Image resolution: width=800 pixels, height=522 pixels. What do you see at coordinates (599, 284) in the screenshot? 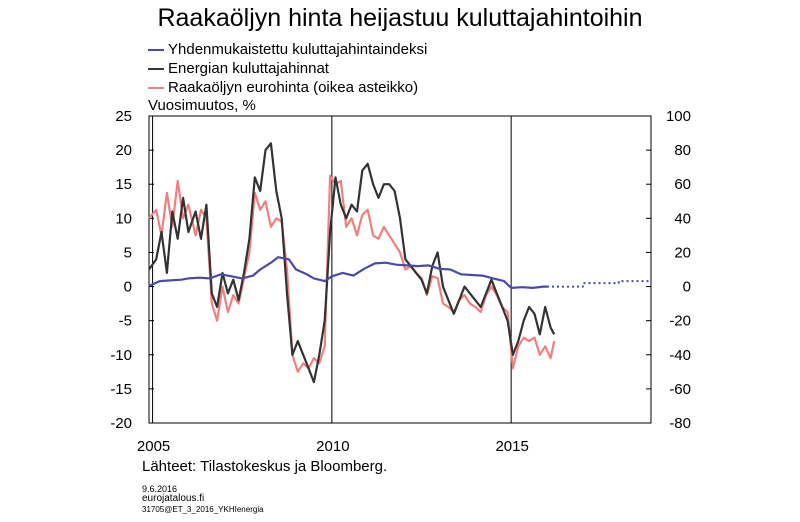
I see `hicp-forecast-line` at bounding box center [599, 284].